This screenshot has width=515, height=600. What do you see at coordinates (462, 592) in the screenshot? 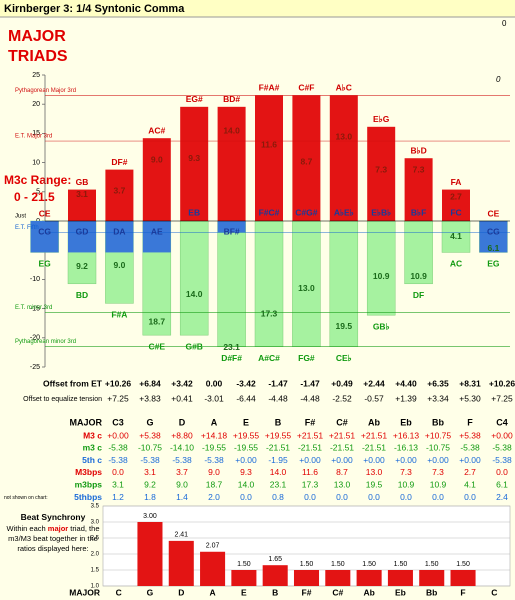
I see `x-tick-label: F` at bounding box center [462, 592].